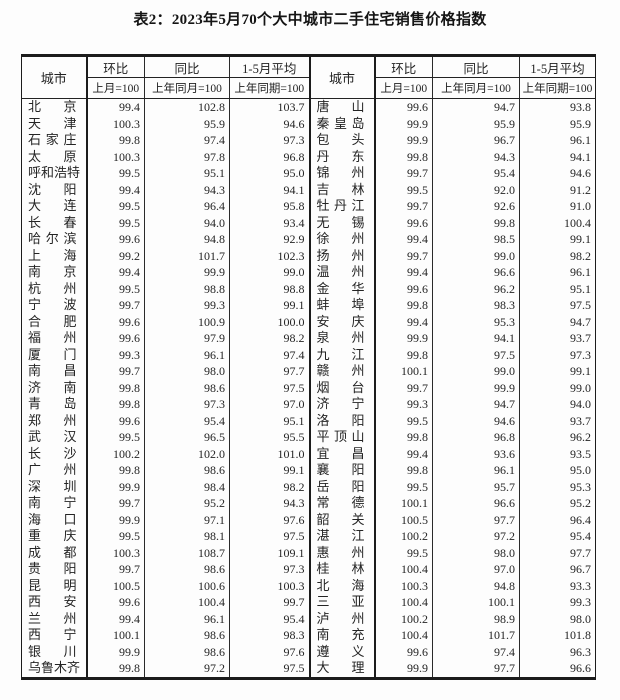 The height and width of the screenshot is (700, 620). What do you see at coordinates (476, 552) in the screenshot?
I see `yoy-value-cell: 98.0` at bounding box center [476, 552].